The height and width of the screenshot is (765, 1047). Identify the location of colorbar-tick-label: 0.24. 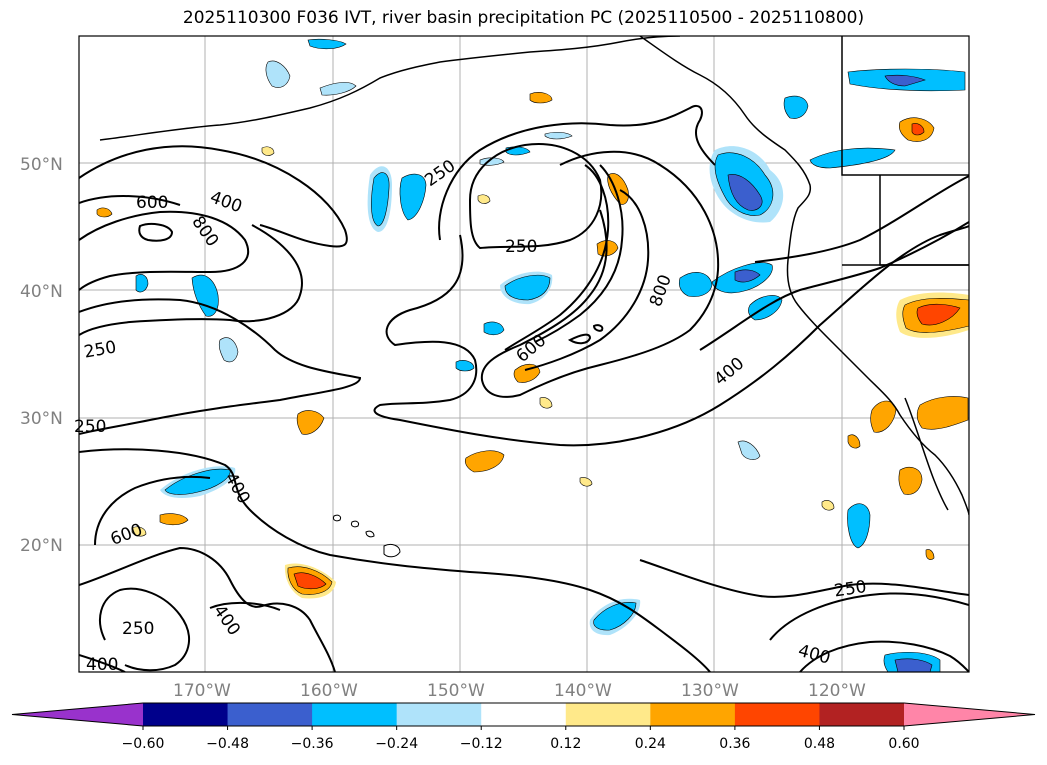
(650, 744).